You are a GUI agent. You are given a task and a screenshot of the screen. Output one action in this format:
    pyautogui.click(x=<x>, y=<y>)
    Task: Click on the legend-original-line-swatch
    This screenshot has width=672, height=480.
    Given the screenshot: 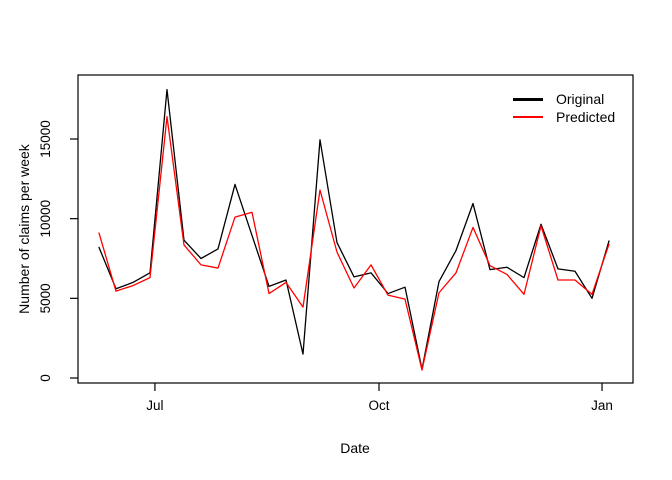 What is the action you would take?
    pyautogui.click(x=528, y=99)
    